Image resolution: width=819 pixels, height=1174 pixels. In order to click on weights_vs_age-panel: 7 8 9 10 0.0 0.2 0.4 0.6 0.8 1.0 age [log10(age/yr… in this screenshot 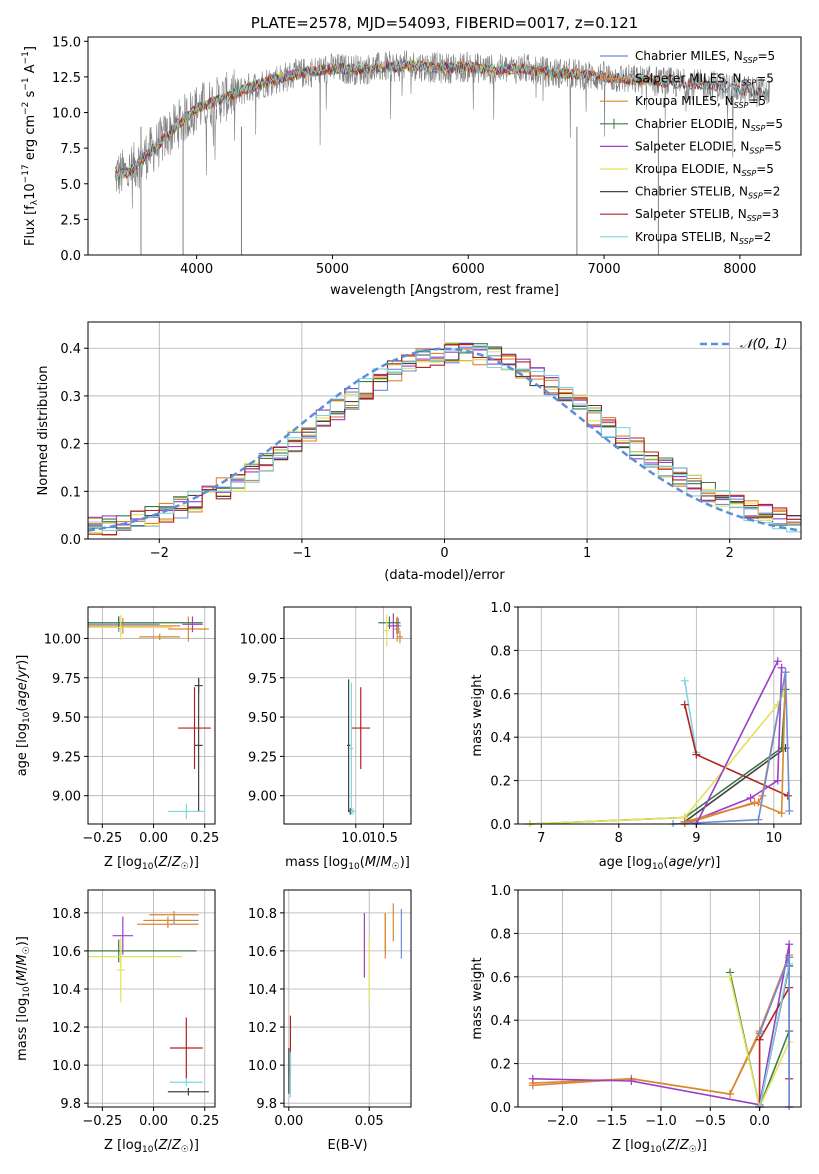, I will do `click(636, 736)`.